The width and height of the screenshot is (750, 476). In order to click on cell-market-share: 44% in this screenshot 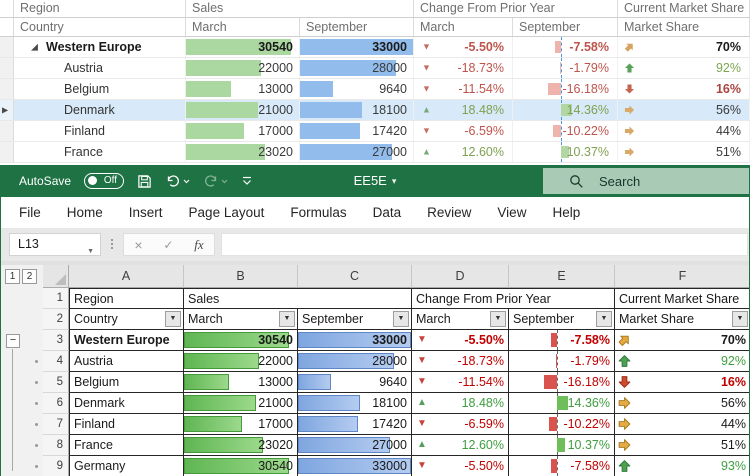, I will do `click(684, 131)`.